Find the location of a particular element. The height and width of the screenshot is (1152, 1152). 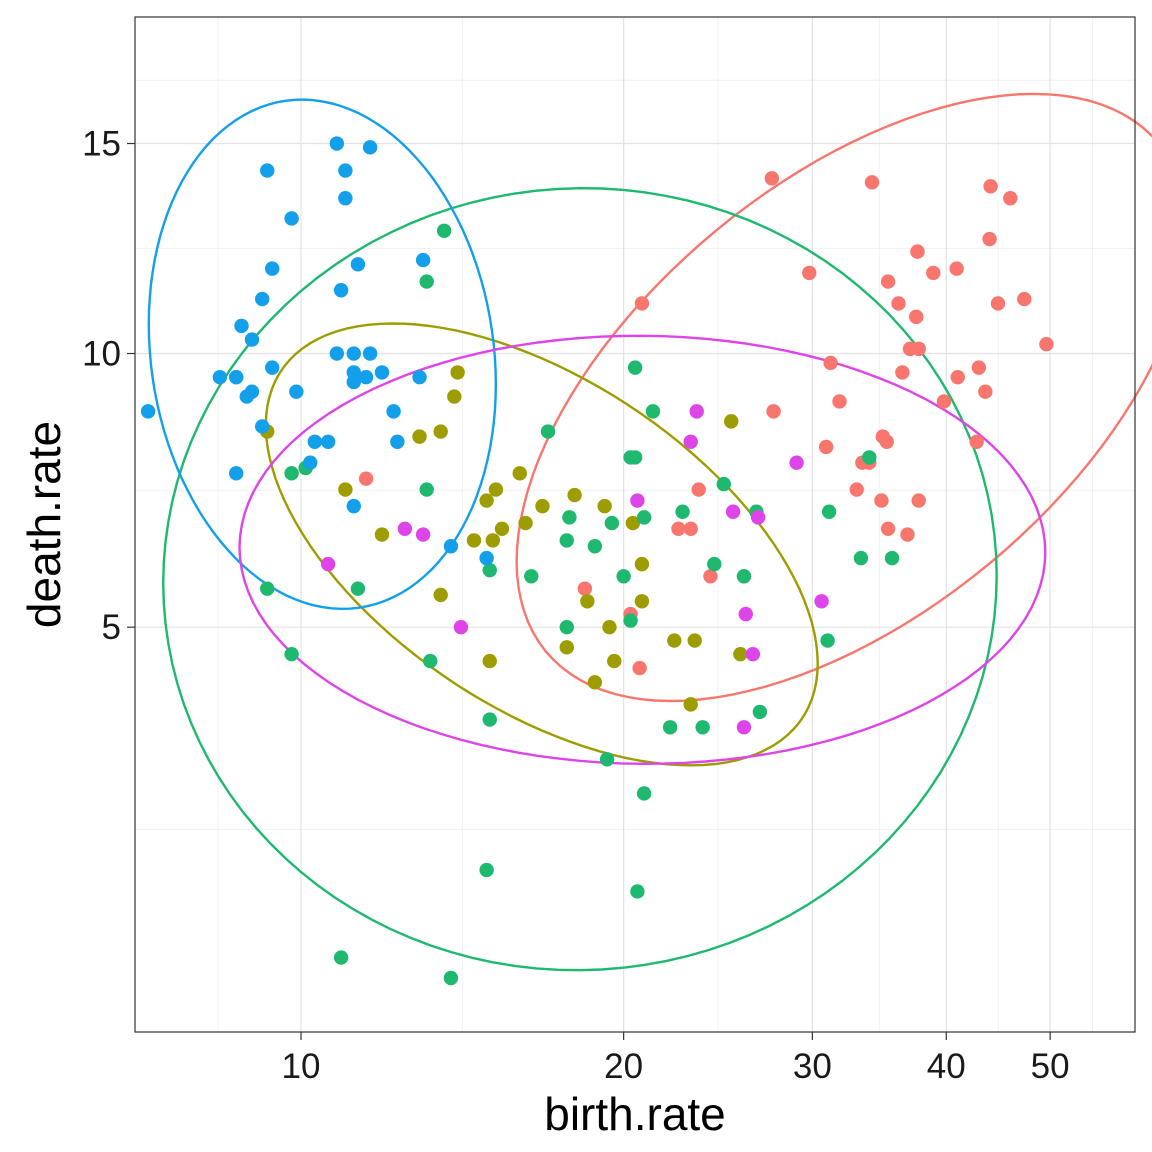

x-tick-label: 40 is located at coordinates (946, 1066).